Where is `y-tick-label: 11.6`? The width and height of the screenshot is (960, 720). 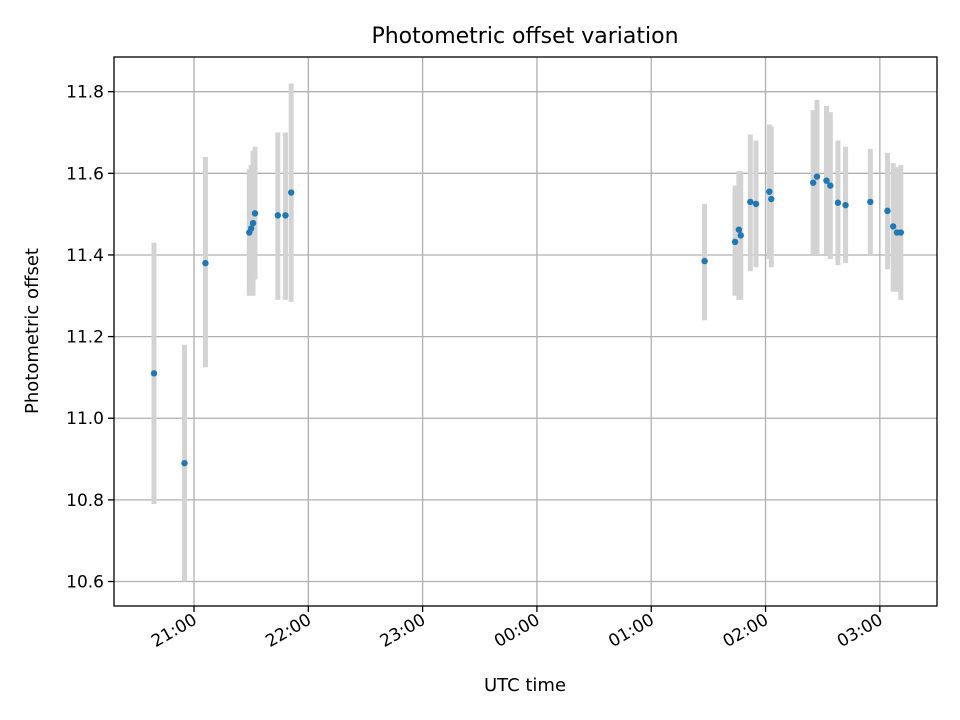
y-tick-label: 11.6 is located at coordinates (85, 174).